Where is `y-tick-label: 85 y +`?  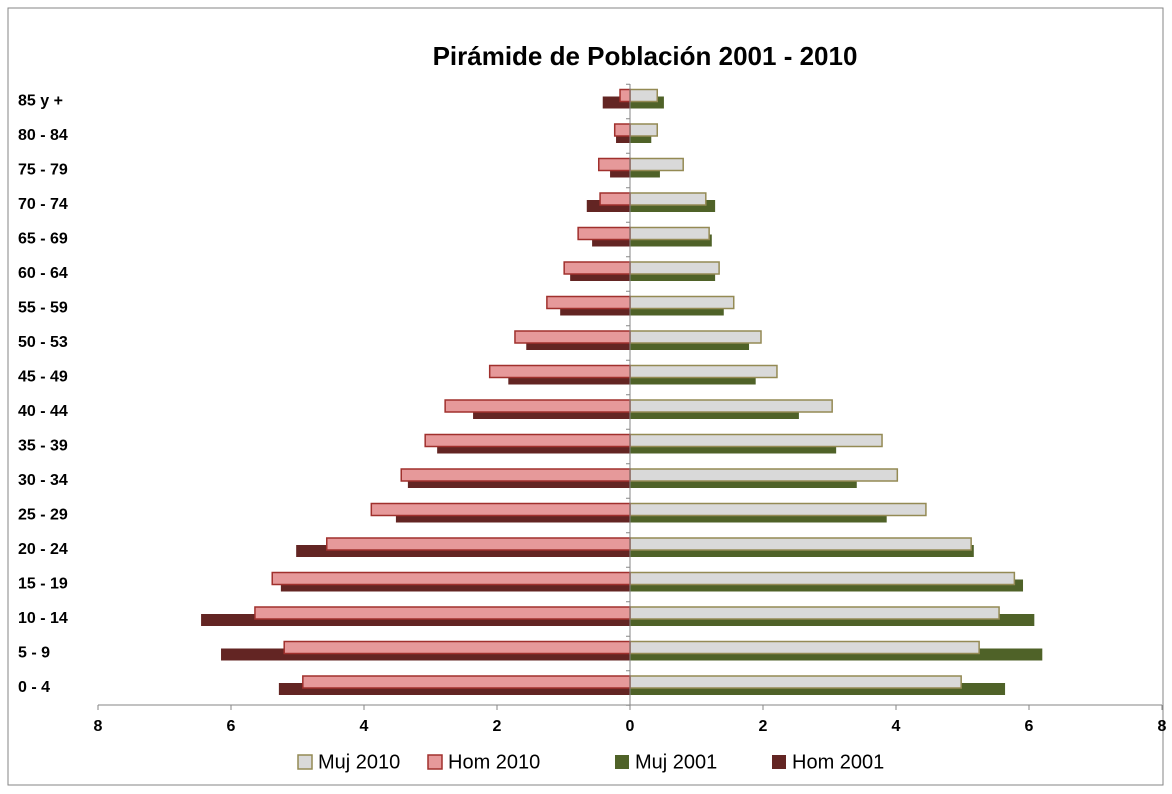
y-tick-label: 85 y + is located at coordinates (40, 101).